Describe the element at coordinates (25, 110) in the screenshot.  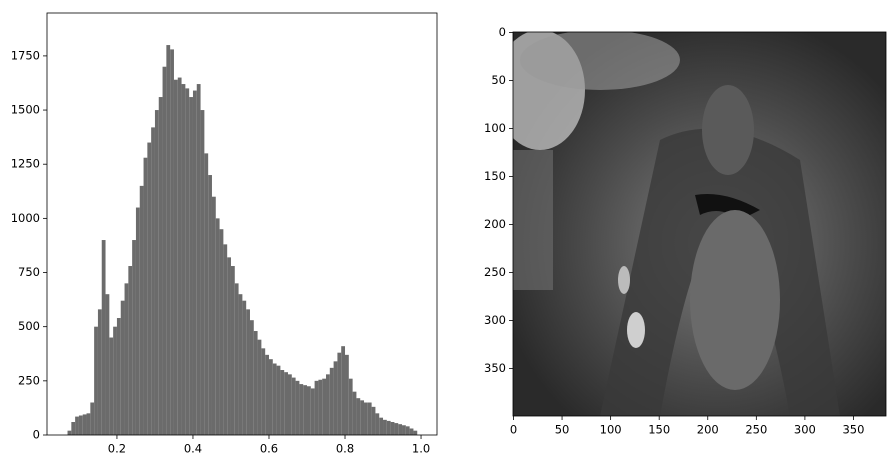
I see `y-tick-label: 1500` at that location.